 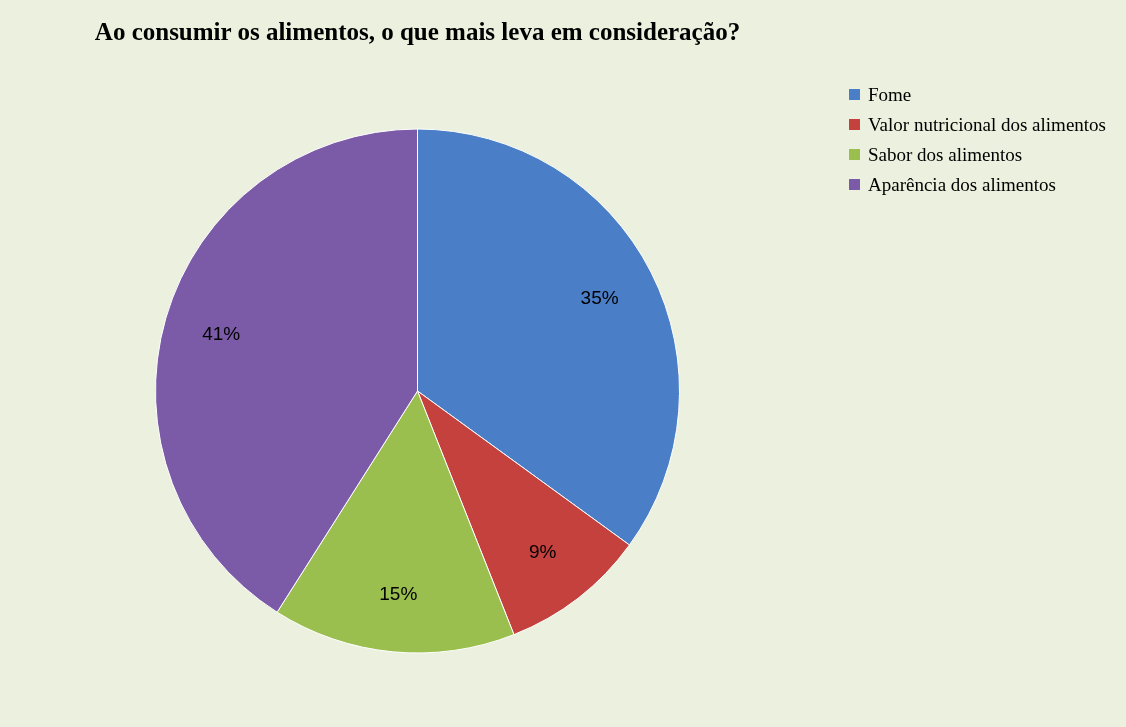 I want to click on legend-label: Aparência dos alimentos, so click(x=962, y=184).